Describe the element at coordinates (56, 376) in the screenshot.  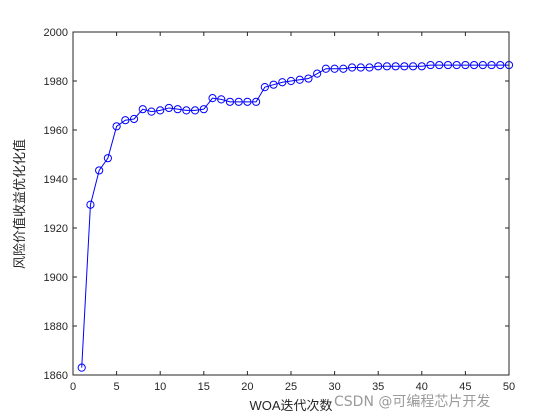
I see `y-tick-label: 1860` at that location.